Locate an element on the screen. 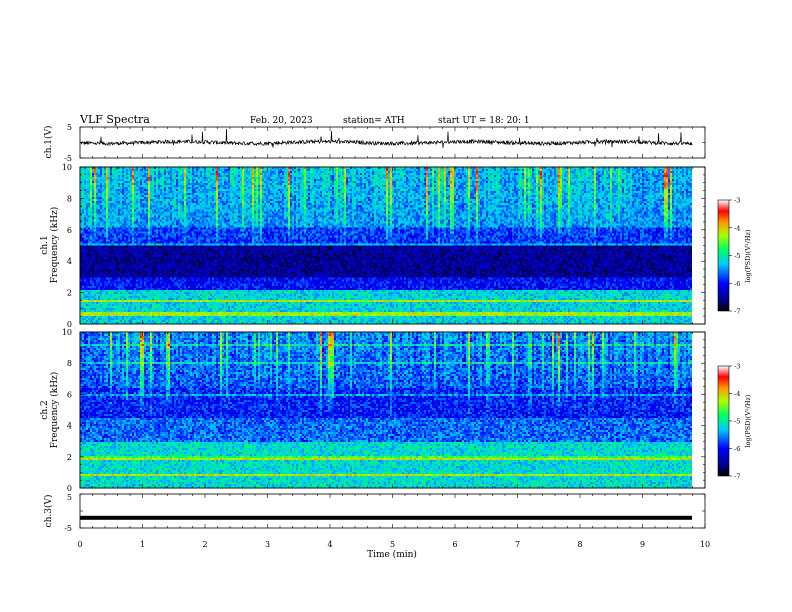  x-tick-label: 4 is located at coordinates (329, 544).